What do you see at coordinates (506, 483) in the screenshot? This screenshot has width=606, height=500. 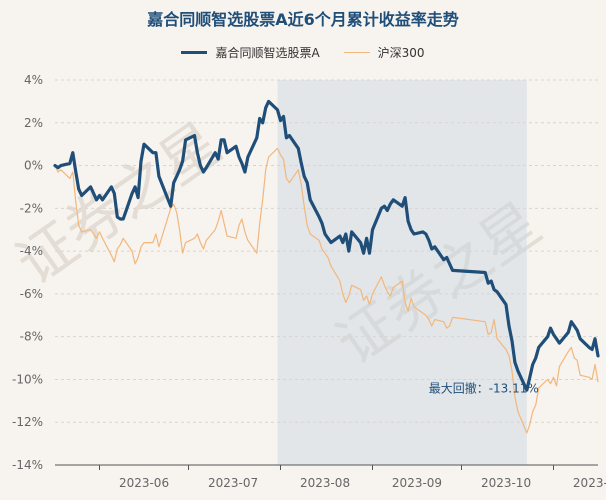 I see `x-tick-label: 2023-10` at bounding box center [506, 483].